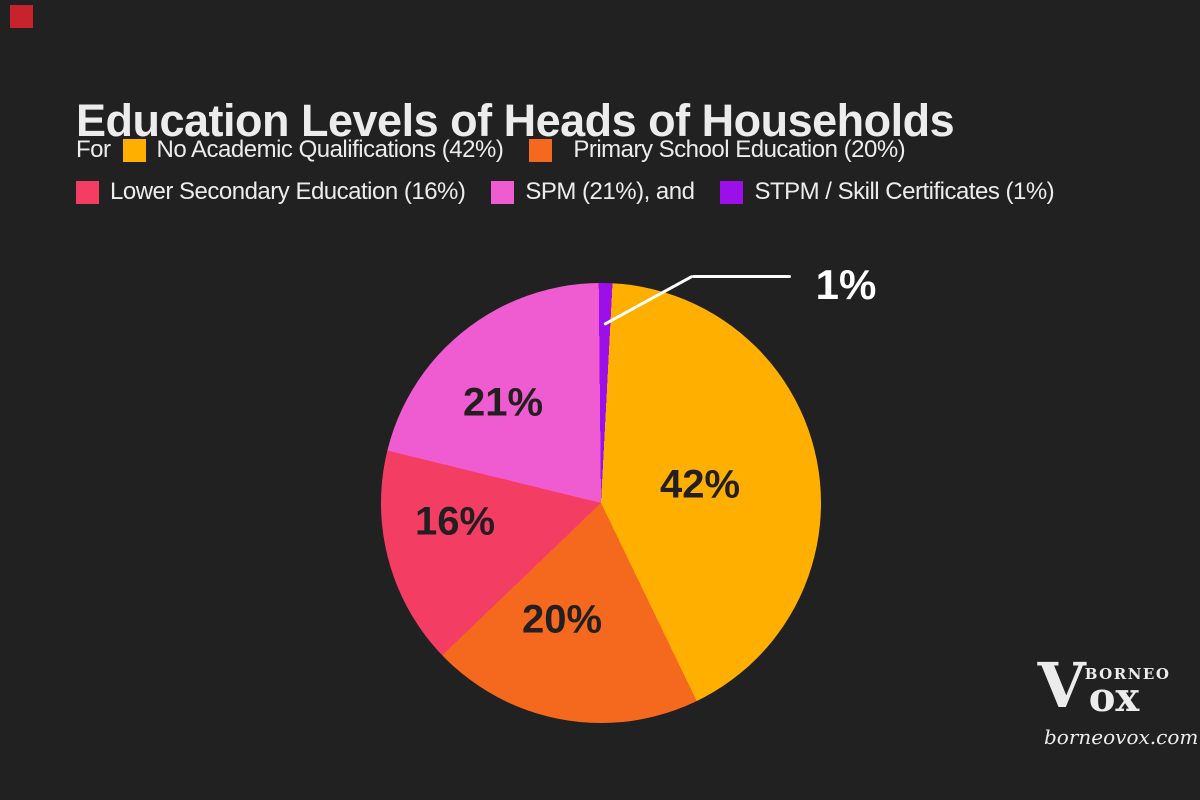  What do you see at coordinates (541, 150) in the screenshot?
I see `legend-swatch-primary` at bounding box center [541, 150].